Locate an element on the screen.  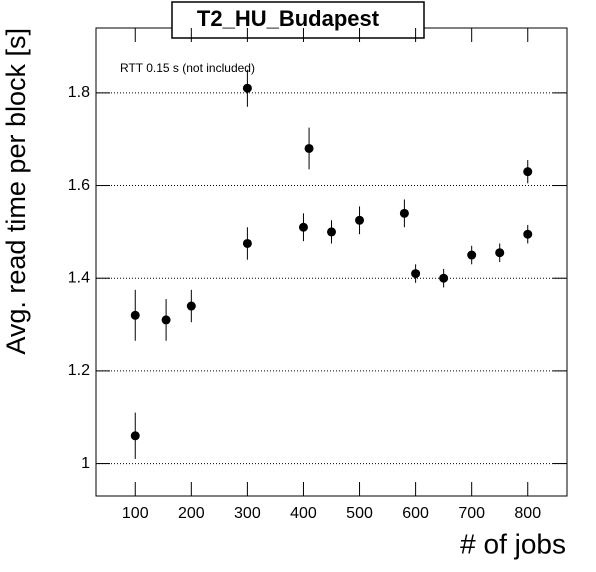
y-tick-label: 1 is located at coordinates (85, 463).